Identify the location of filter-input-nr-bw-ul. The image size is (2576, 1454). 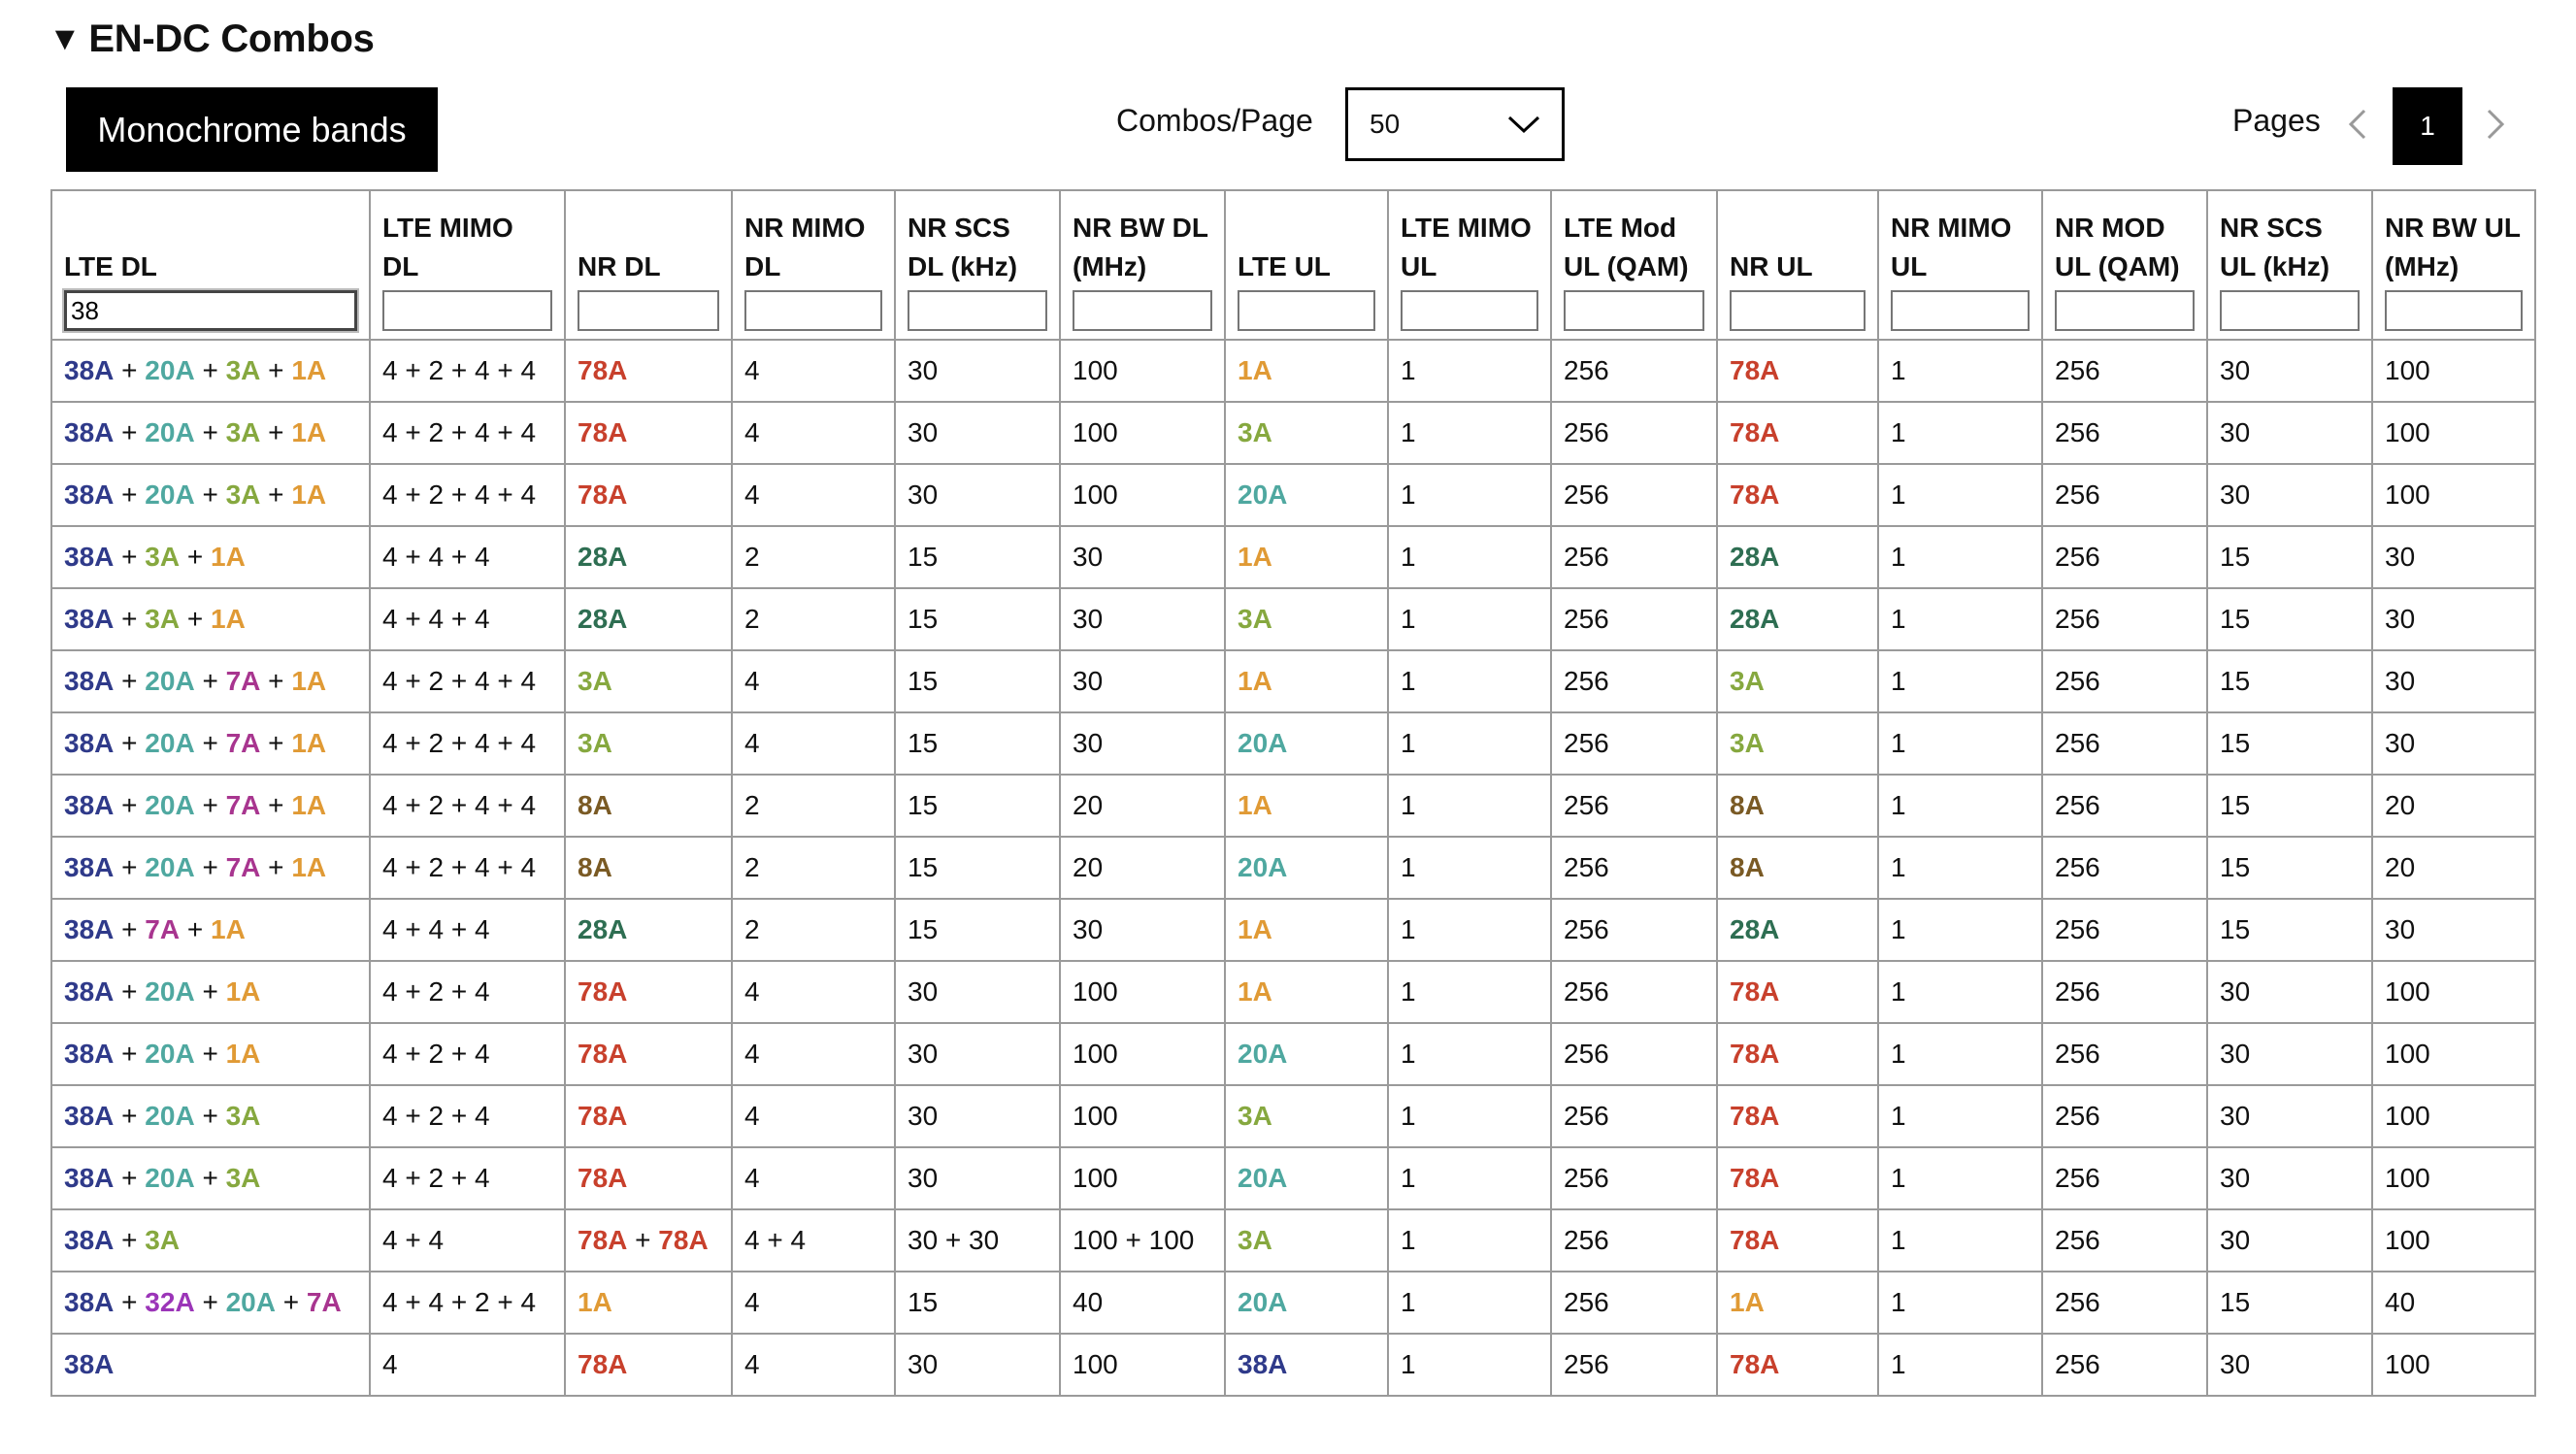
(2454, 310).